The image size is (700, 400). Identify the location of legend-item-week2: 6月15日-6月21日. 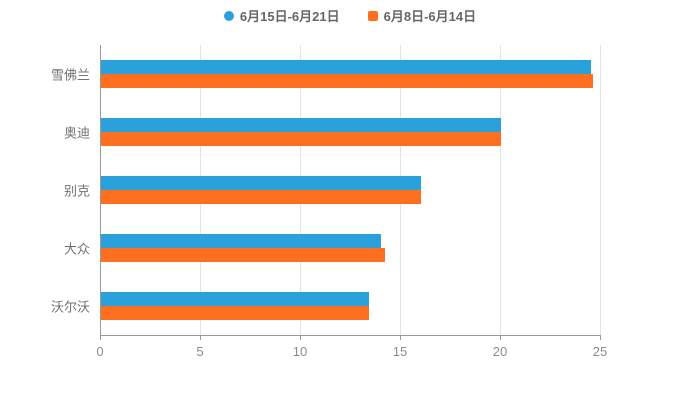
(281, 15).